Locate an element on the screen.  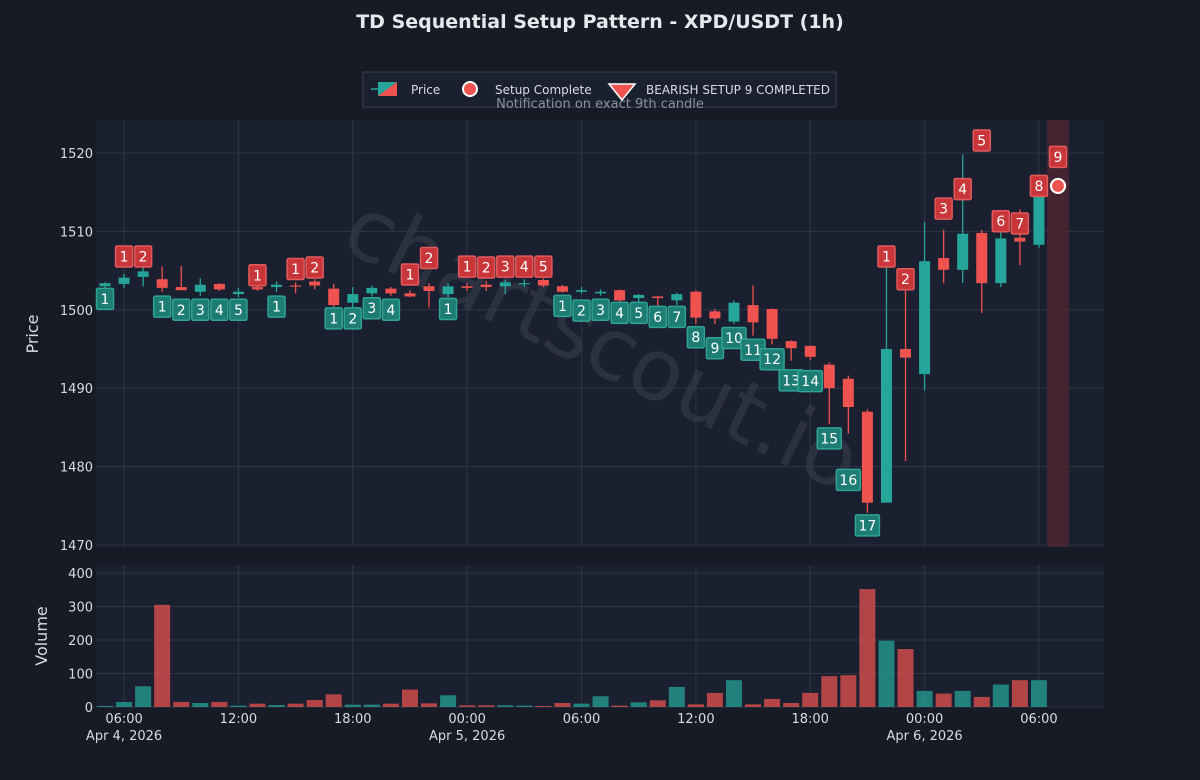
setup-9-highlight-band is located at coordinates (1058, 333).